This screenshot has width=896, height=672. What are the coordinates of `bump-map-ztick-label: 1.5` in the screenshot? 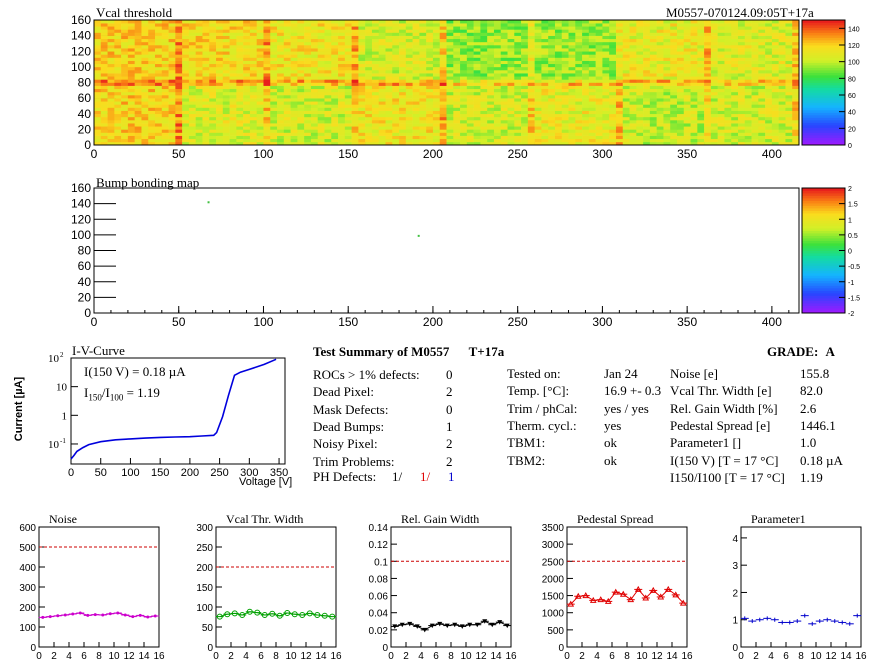 It's located at (853, 205).